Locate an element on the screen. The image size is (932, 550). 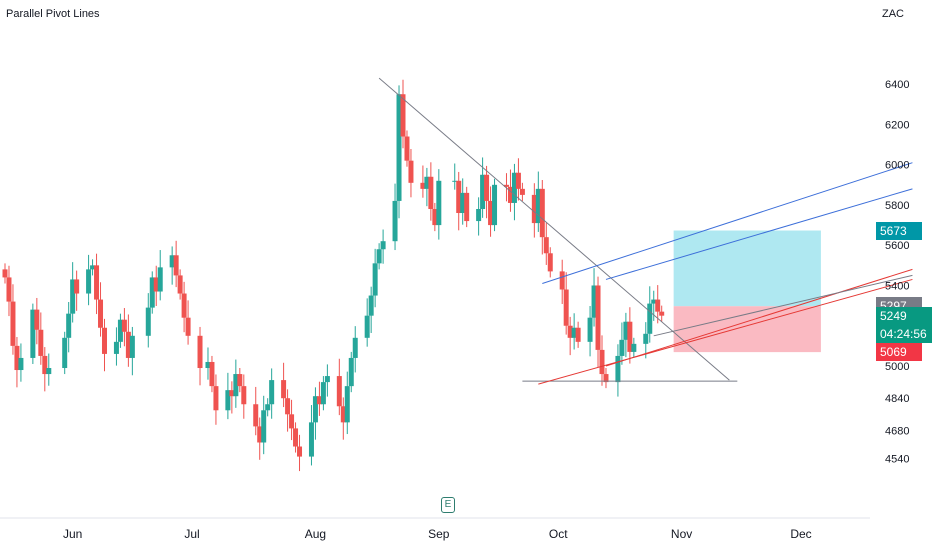
month-tick: Aug is located at coordinates (315, 534).